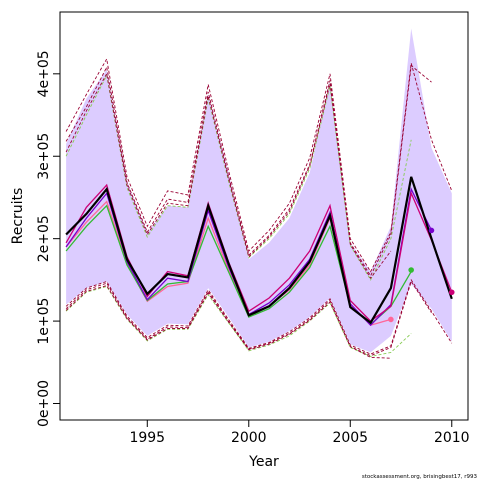 The height and width of the screenshot is (480, 480). Describe the element at coordinates (44, 321) in the screenshot. I see `y-tick-label: 1e+05` at that location.